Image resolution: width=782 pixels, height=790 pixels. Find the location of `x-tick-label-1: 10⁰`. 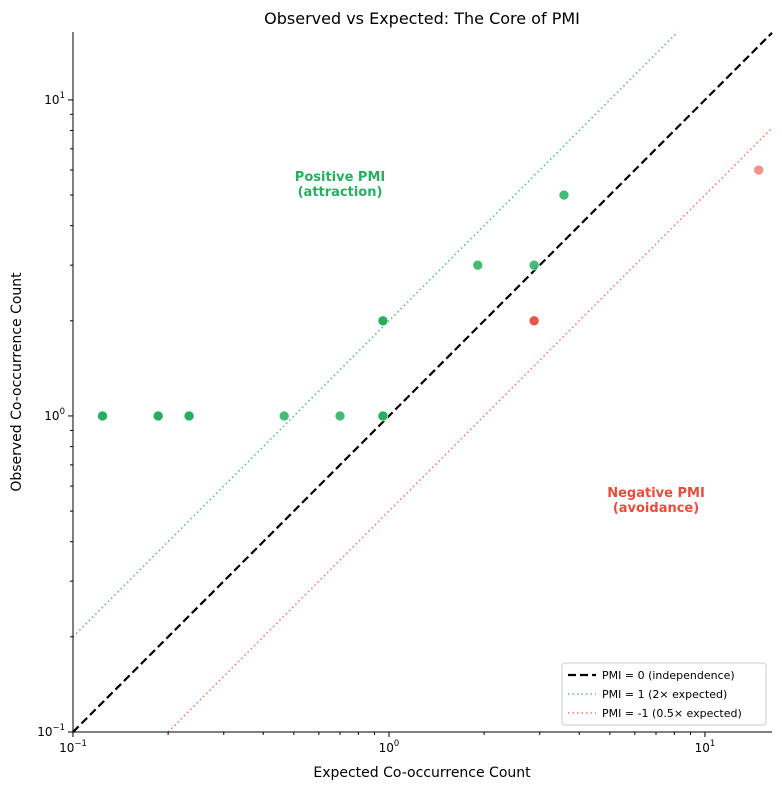

x-tick-label-1: 10⁰ is located at coordinates (389, 747).